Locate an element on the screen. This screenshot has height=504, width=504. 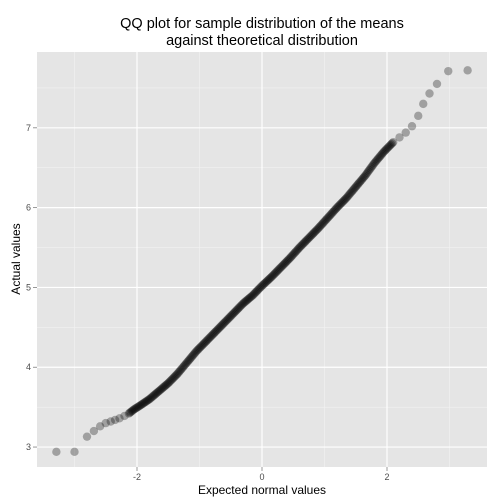
x-tick-label: 0 is located at coordinates (261, 477).